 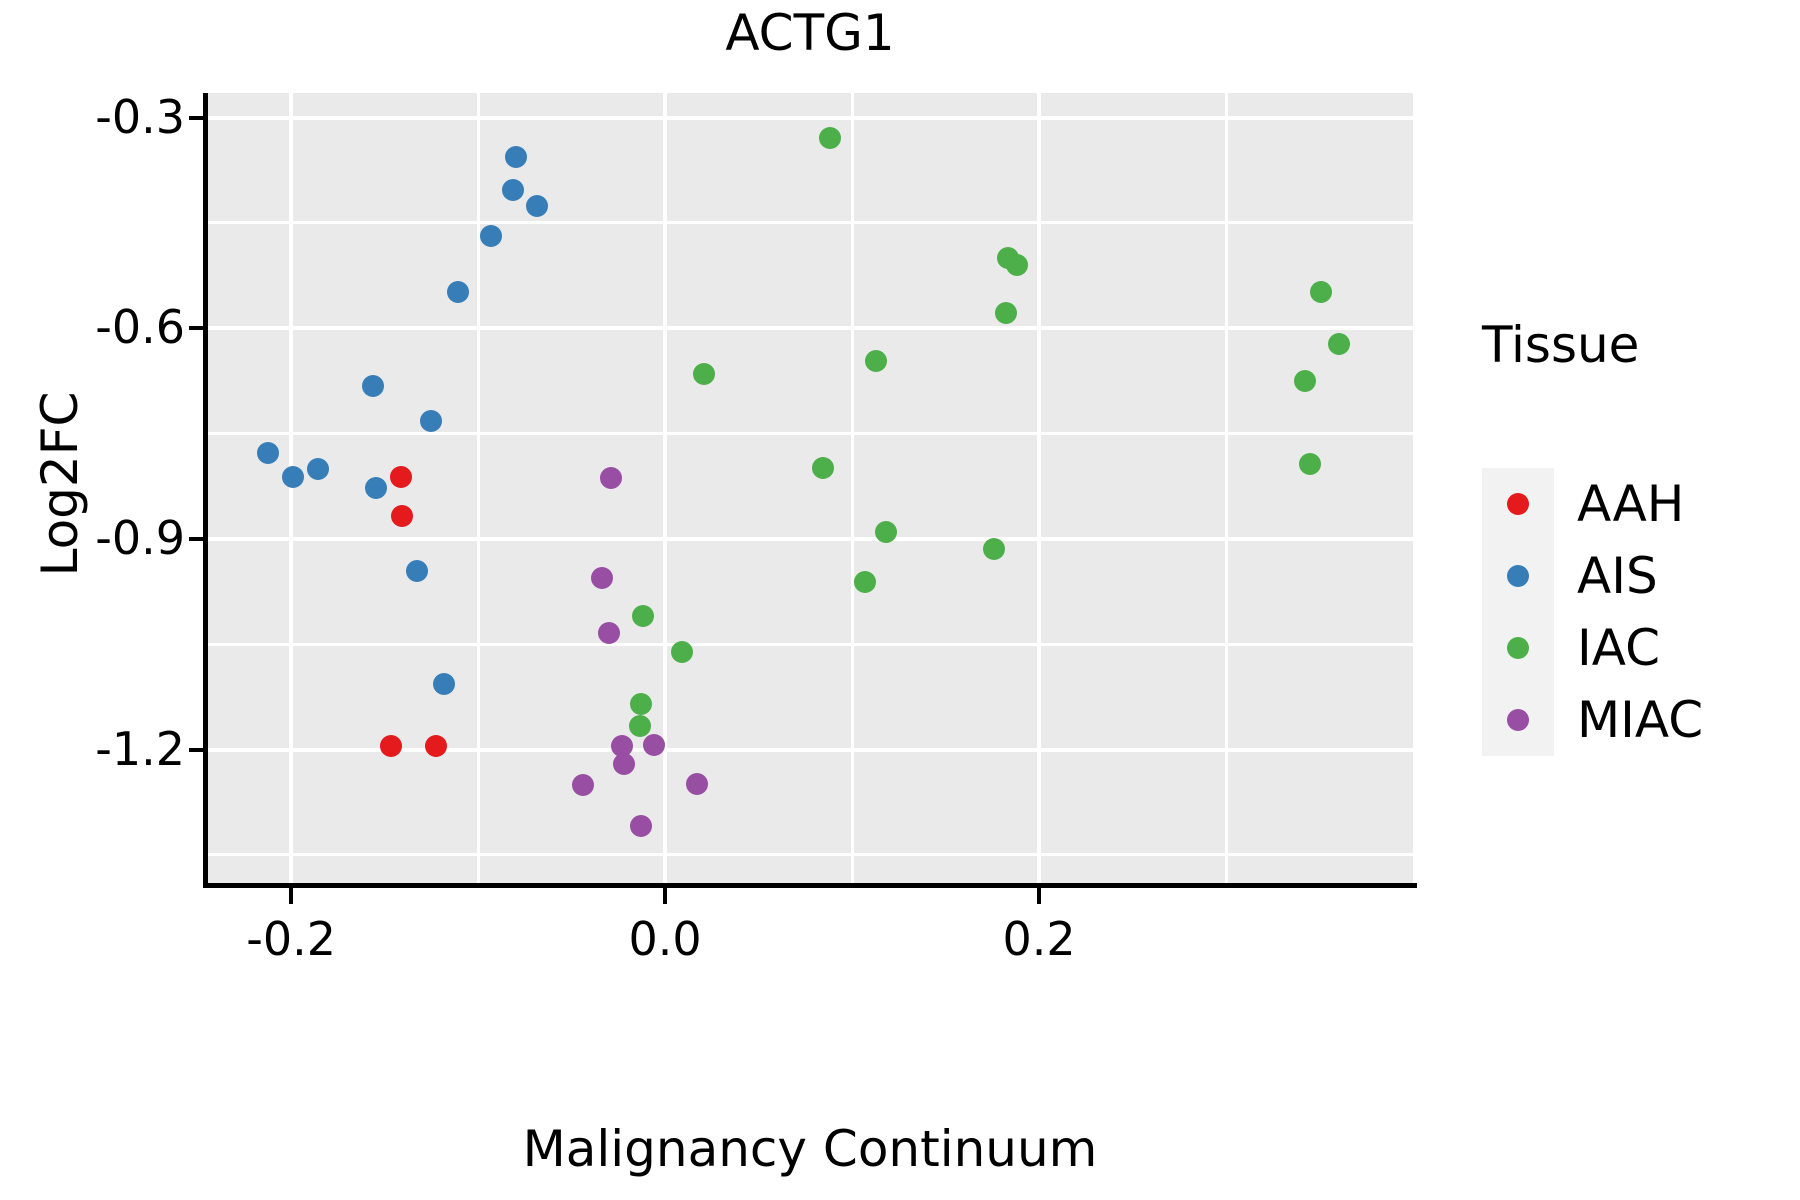 I want to click on y-tick-label: -1.2, so click(x=140, y=748).